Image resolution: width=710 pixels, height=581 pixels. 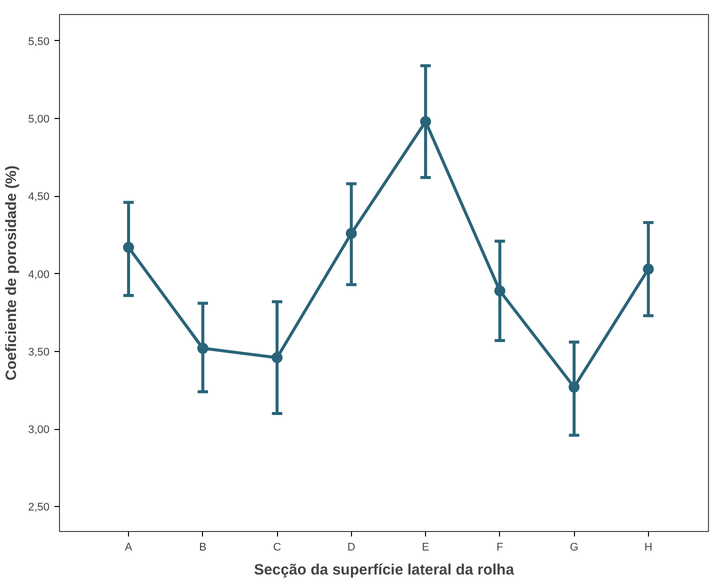 What do you see at coordinates (426, 548) in the screenshot?
I see `x-tick-label: E` at bounding box center [426, 548].